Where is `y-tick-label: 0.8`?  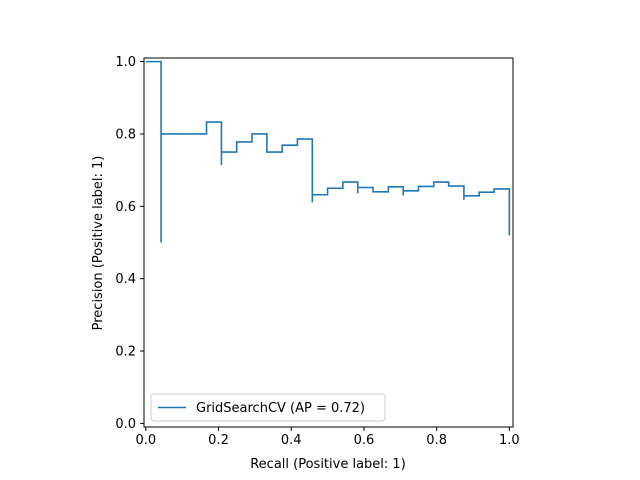 y-tick-label: 0.8 is located at coordinates (125, 134).